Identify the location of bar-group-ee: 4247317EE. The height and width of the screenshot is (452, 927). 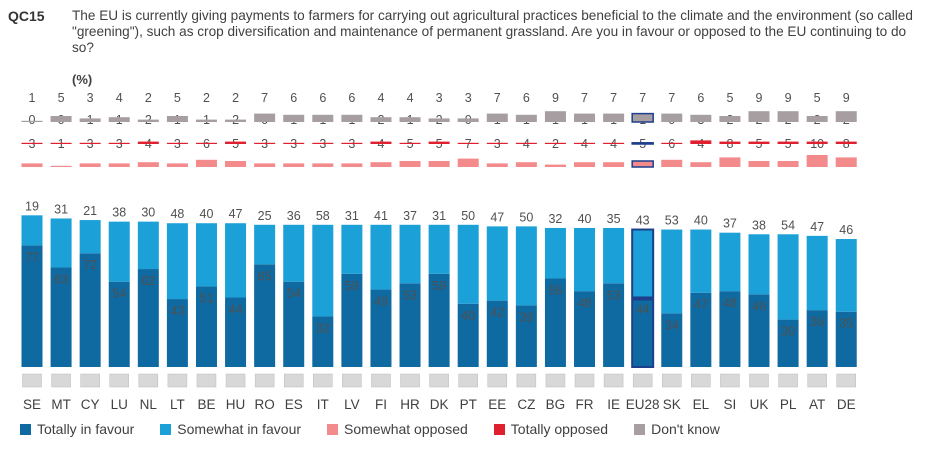
(497, 251).